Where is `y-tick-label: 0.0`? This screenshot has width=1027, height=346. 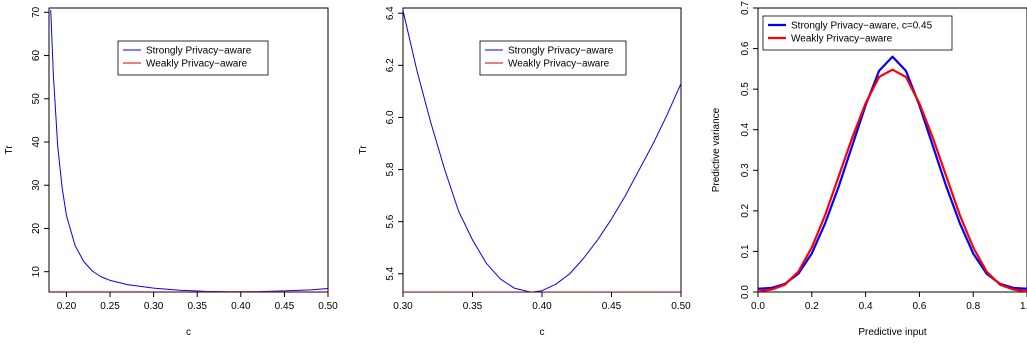 y-tick-label: 0.0 is located at coordinates (745, 292).